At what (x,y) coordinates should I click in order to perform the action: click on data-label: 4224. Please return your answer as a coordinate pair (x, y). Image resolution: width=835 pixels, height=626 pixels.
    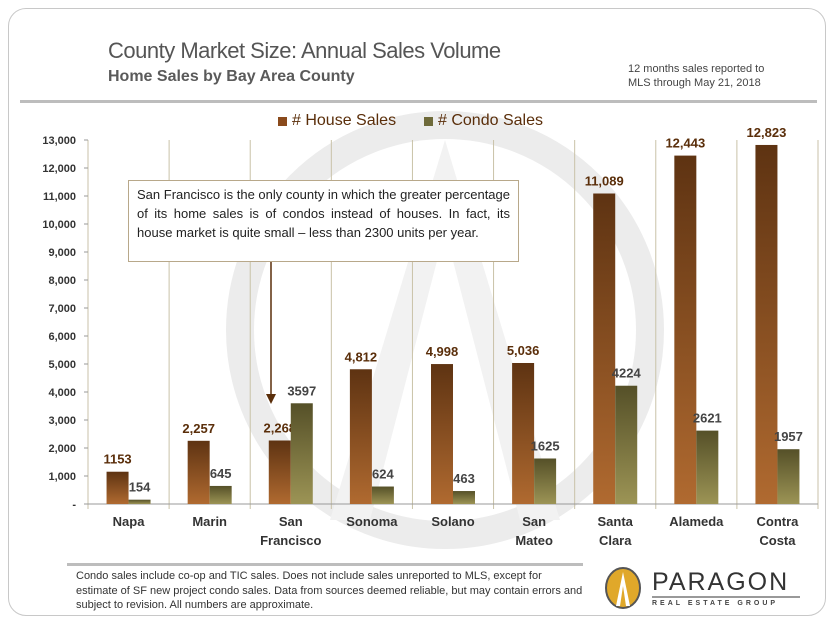
    Looking at the image, I should click on (627, 373).